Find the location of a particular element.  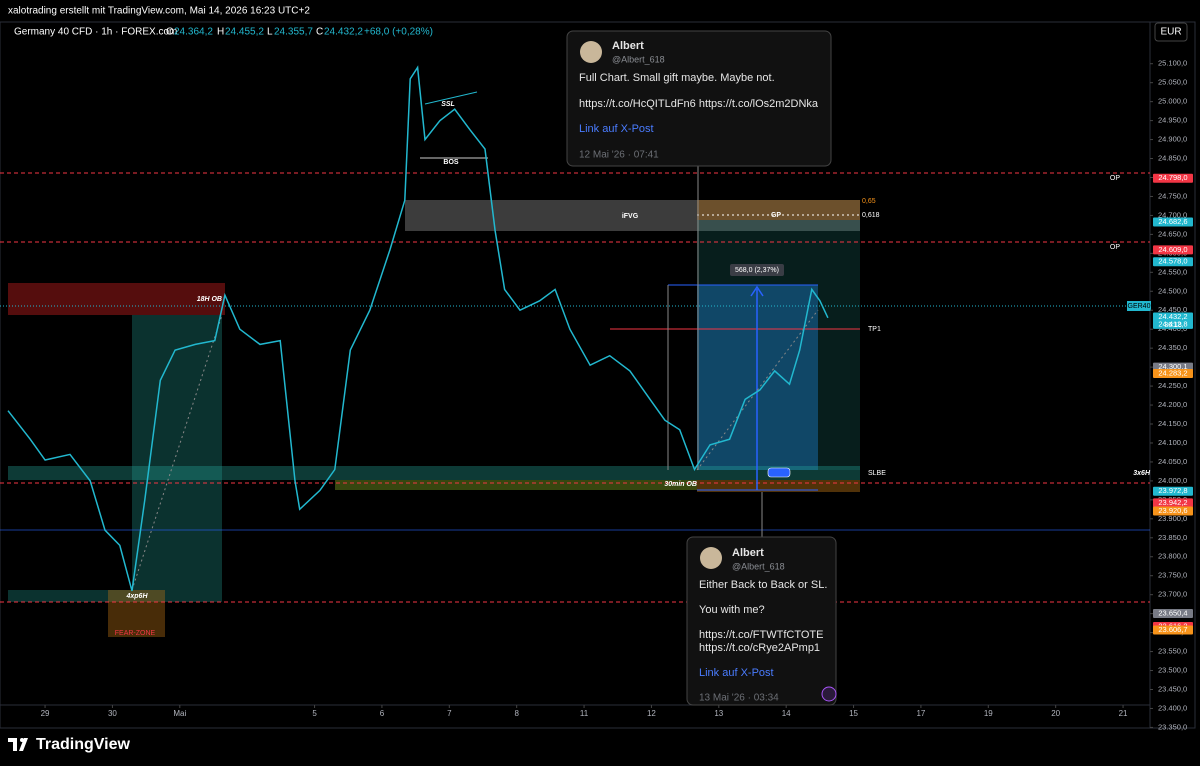

currency-box is located at coordinates (1171, 32).